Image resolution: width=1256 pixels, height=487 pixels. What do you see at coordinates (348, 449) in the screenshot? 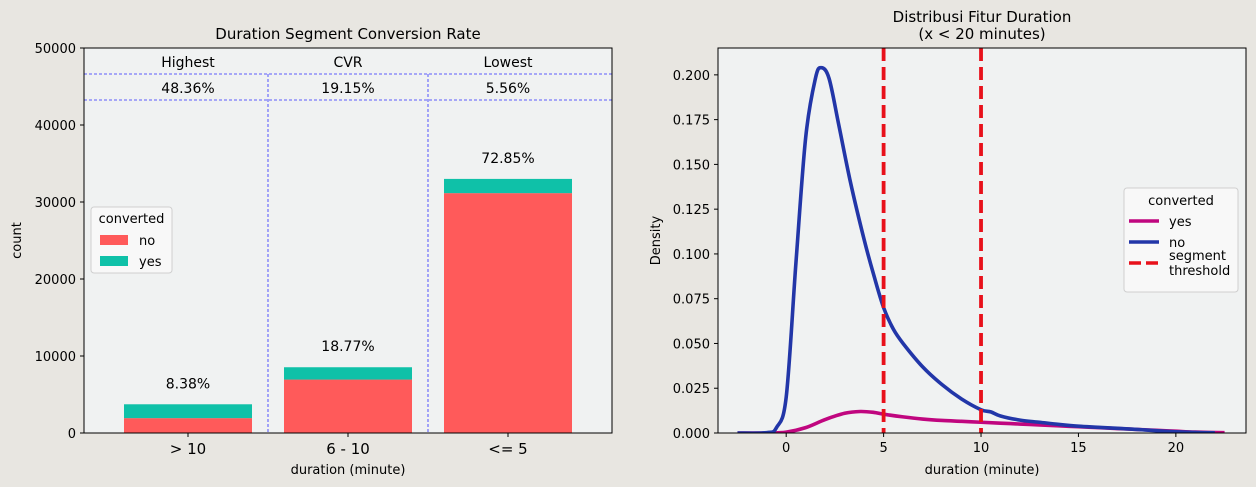
I see `x-tick-label: 6 - 10` at bounding box center [348, 449].